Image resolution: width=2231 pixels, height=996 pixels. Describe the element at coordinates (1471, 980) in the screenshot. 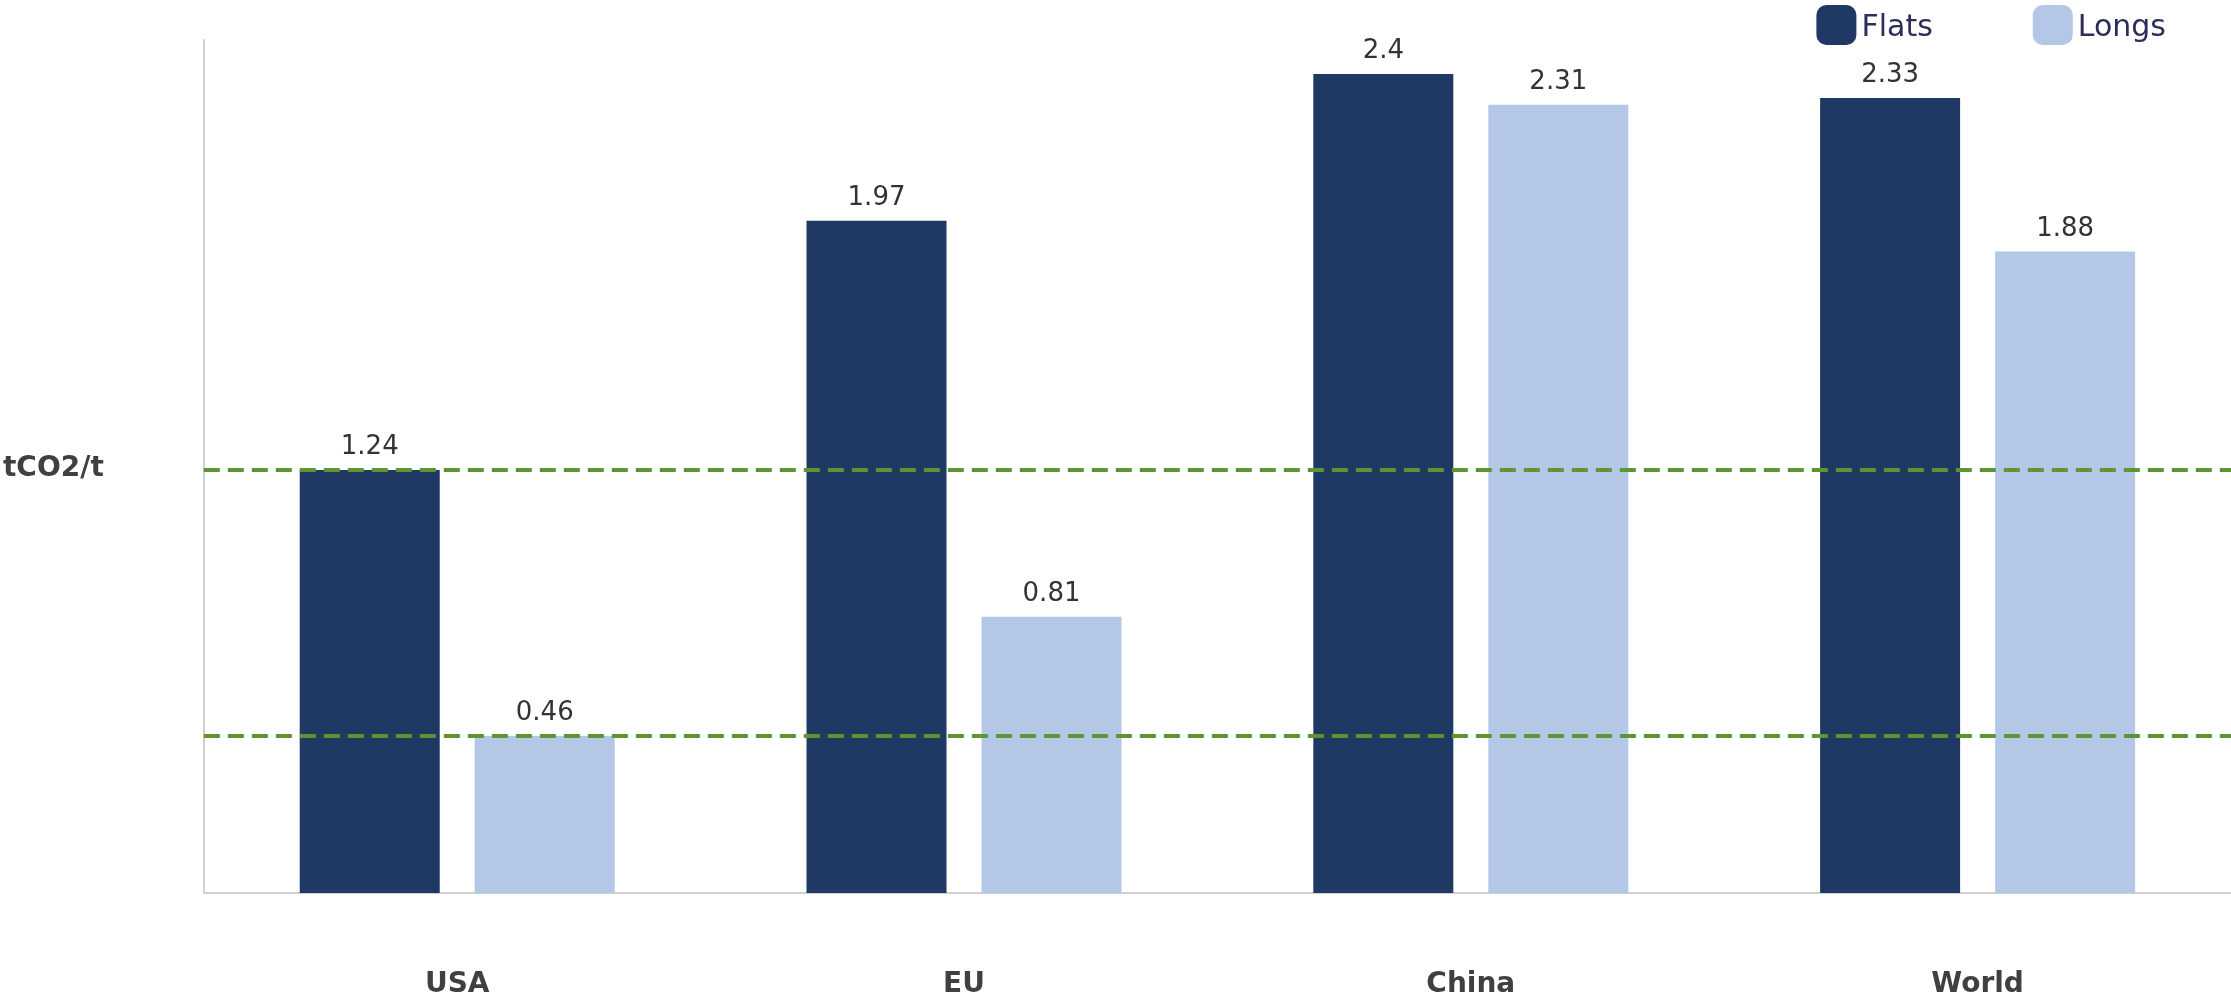

I see `x-tick-label: China` at that location.